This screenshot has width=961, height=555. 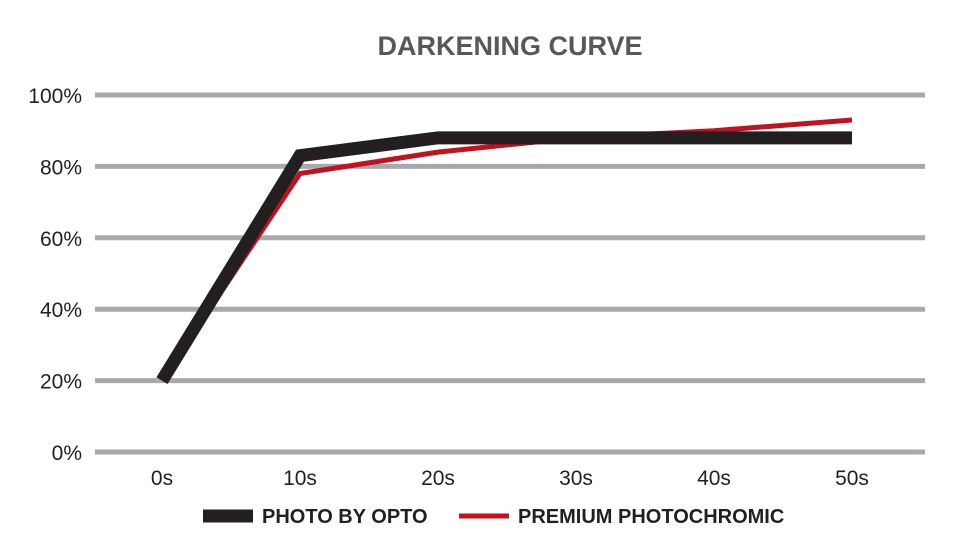 I want to click on legend-label: PREMIUM PHOTOCHROMIC, so click(x=651, y=517).